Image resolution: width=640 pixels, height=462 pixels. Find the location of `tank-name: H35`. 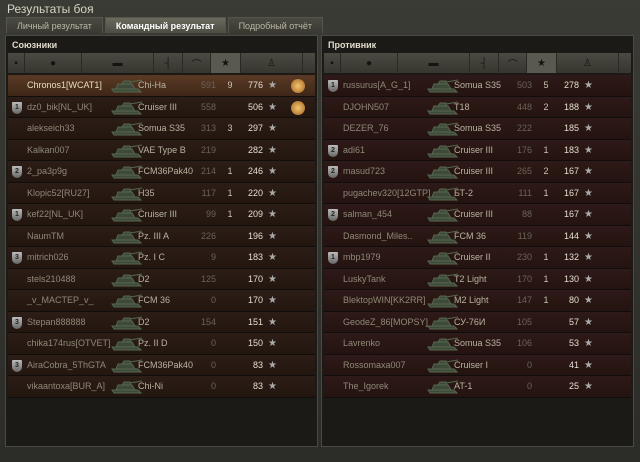

tank-name: H35 is located at coordinates (146, 192).